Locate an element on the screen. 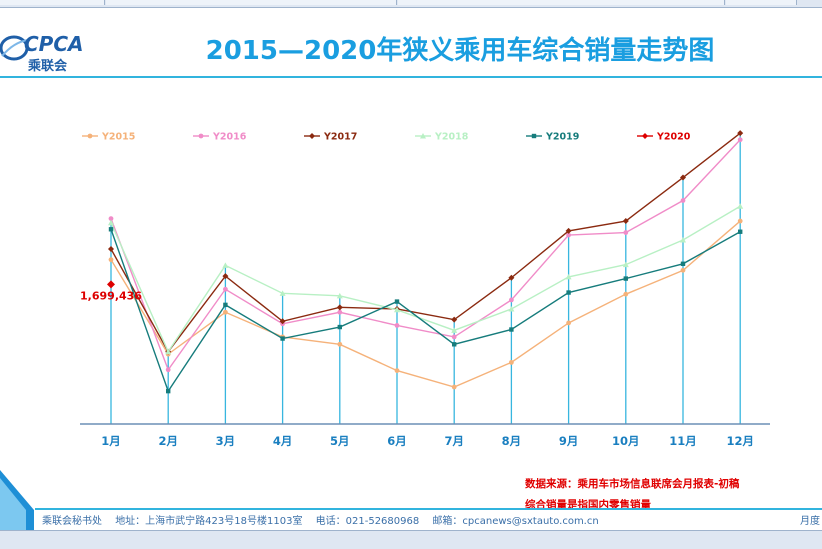 Image resolution: width=822 pixels, height=549 pixels. top-window-strip is located at coordinates (411, 4).